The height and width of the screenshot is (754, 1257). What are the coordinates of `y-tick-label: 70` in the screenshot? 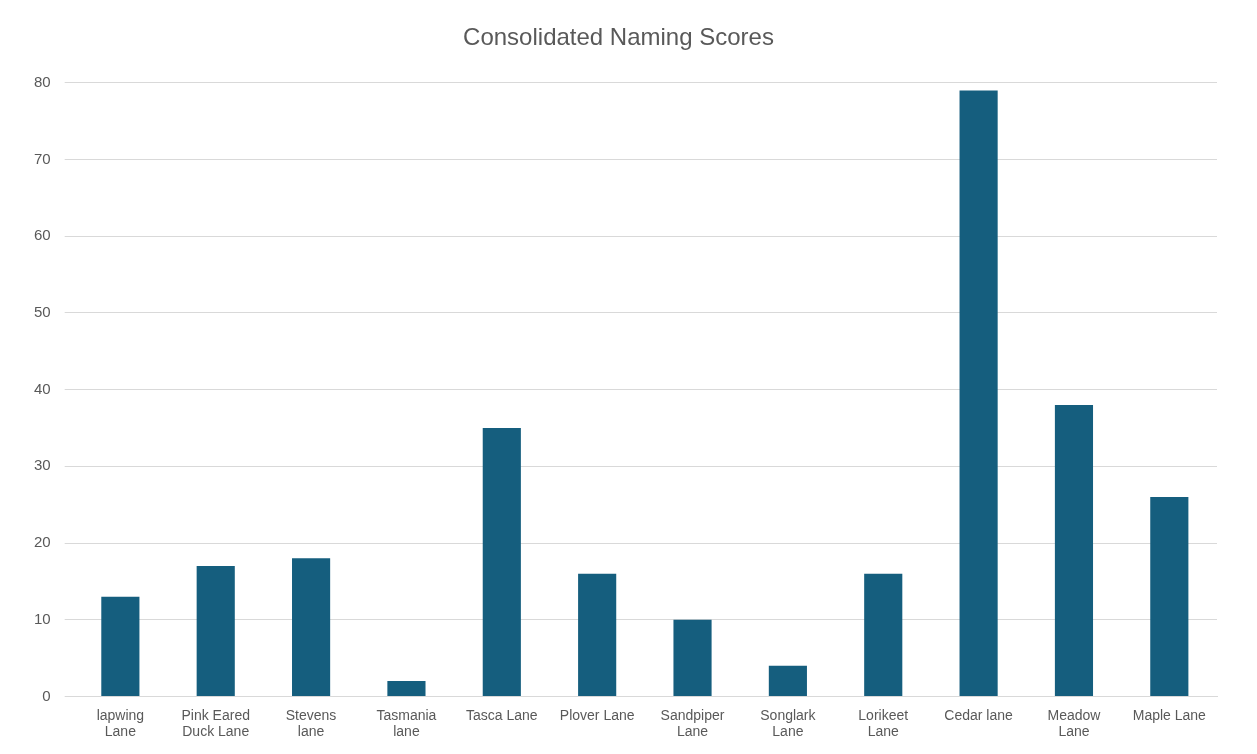 It's located at (42, 158).